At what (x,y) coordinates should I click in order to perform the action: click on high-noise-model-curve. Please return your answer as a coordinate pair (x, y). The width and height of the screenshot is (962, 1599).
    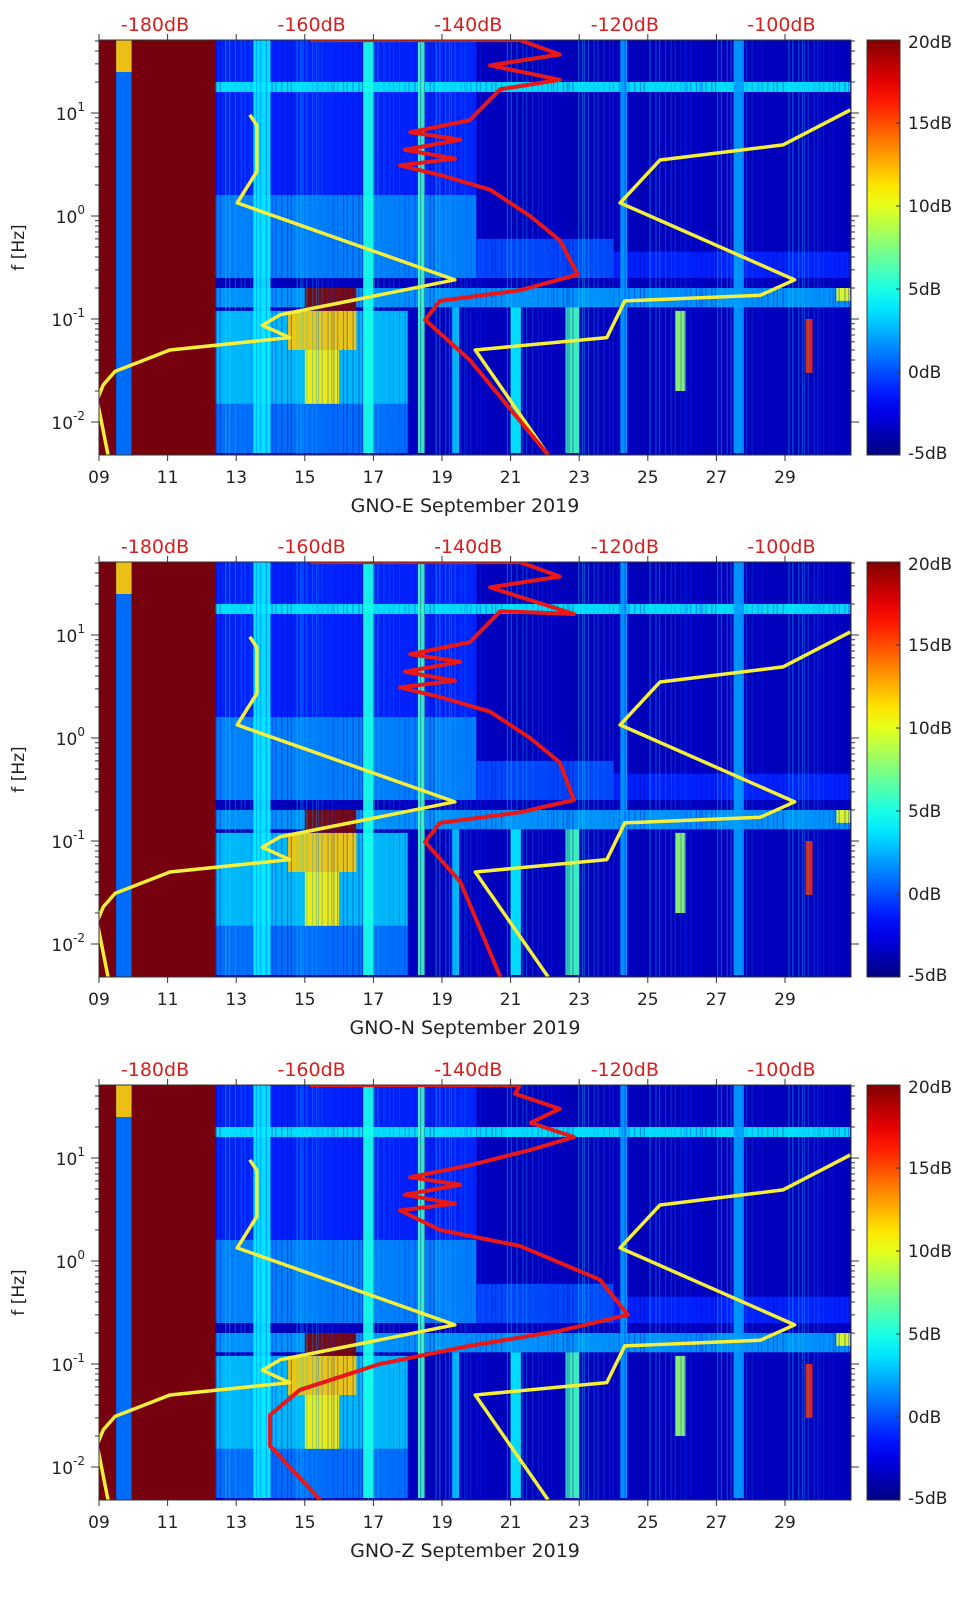
    Looking at the image, I should click on (662, 803).